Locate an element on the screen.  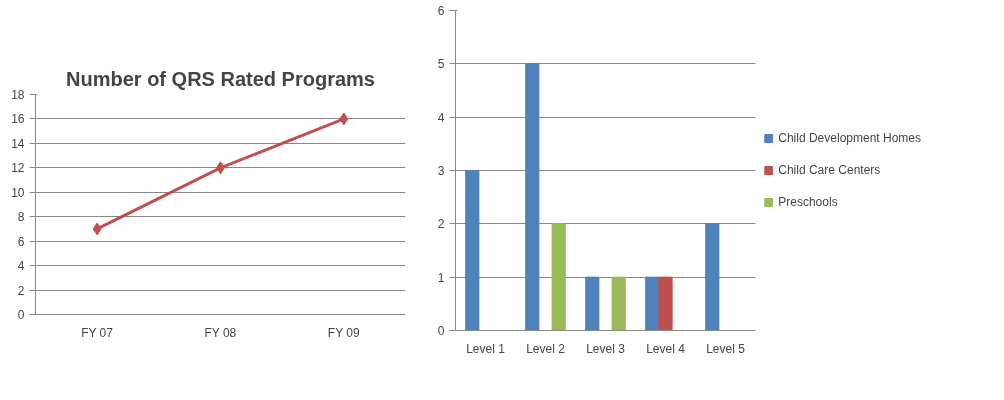
y-tick-label: 12 is located at coordinates (18, 168).